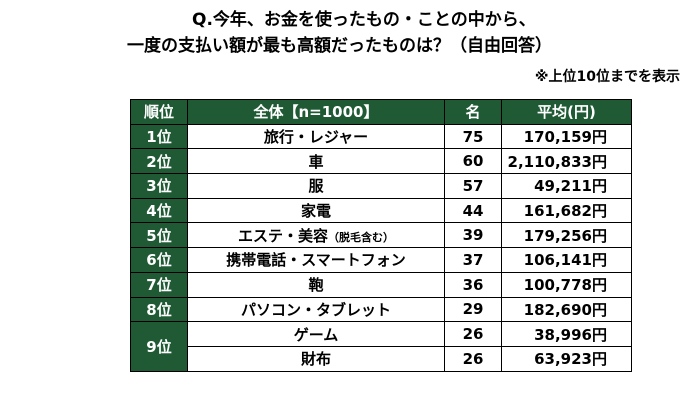  I want to click on count-cell: 57, so click(473, 186).